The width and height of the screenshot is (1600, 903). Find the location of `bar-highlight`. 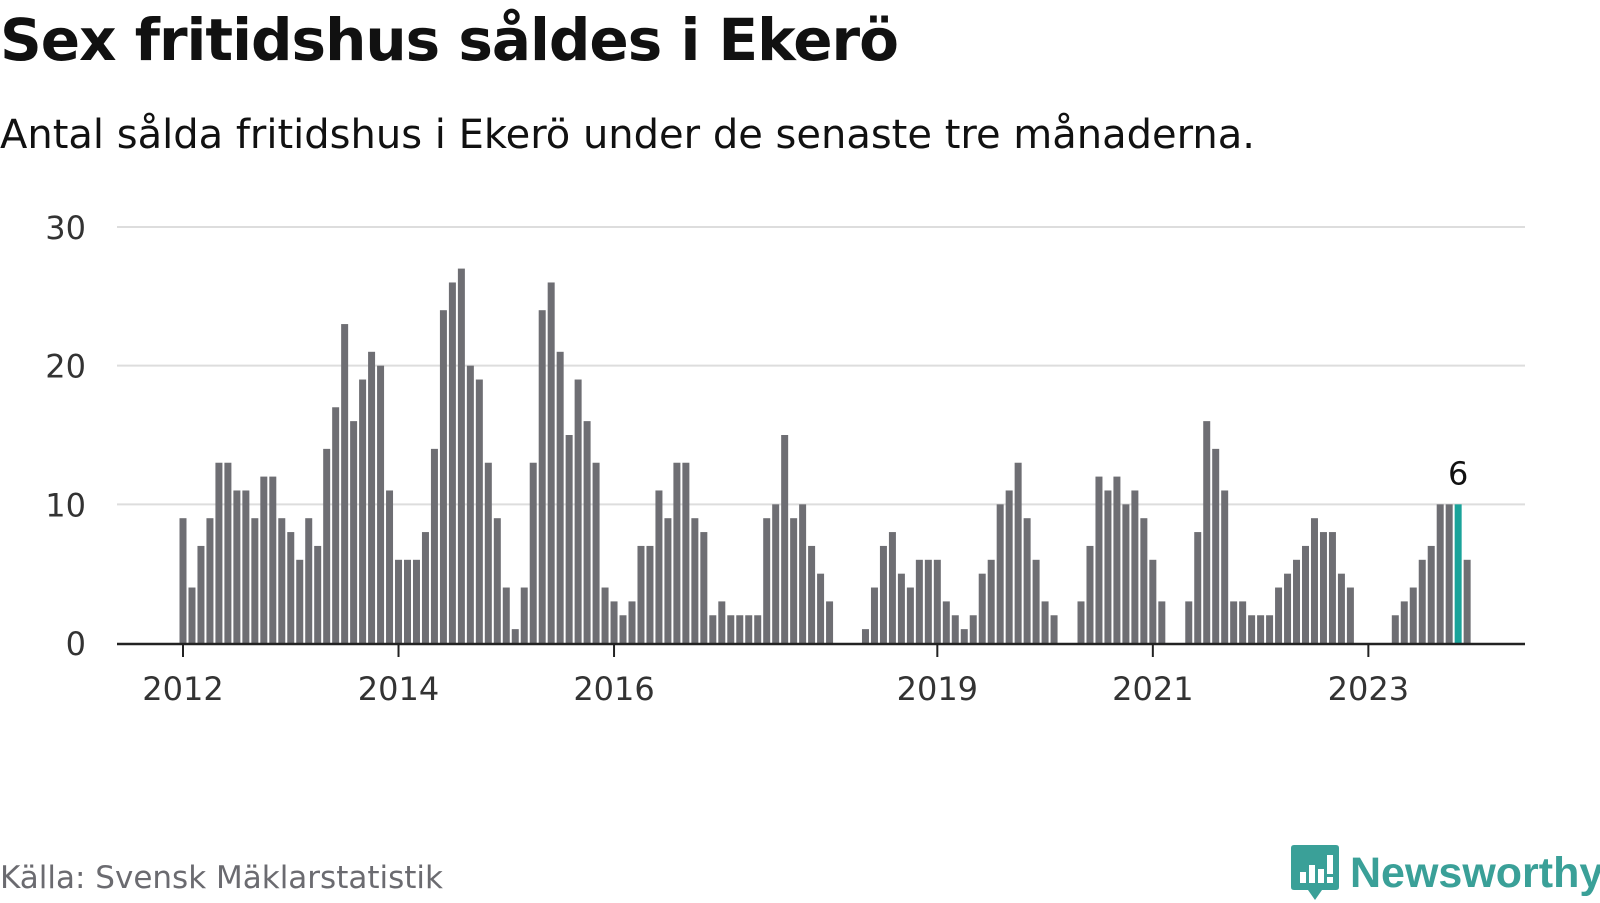

bar-highlight is located at coordinates (1458, 573).